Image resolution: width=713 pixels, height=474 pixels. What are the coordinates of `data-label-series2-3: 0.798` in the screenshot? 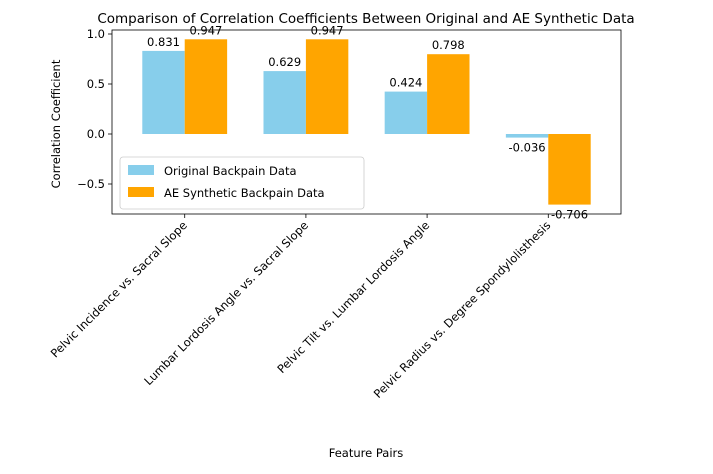 It's located at (448, 45).